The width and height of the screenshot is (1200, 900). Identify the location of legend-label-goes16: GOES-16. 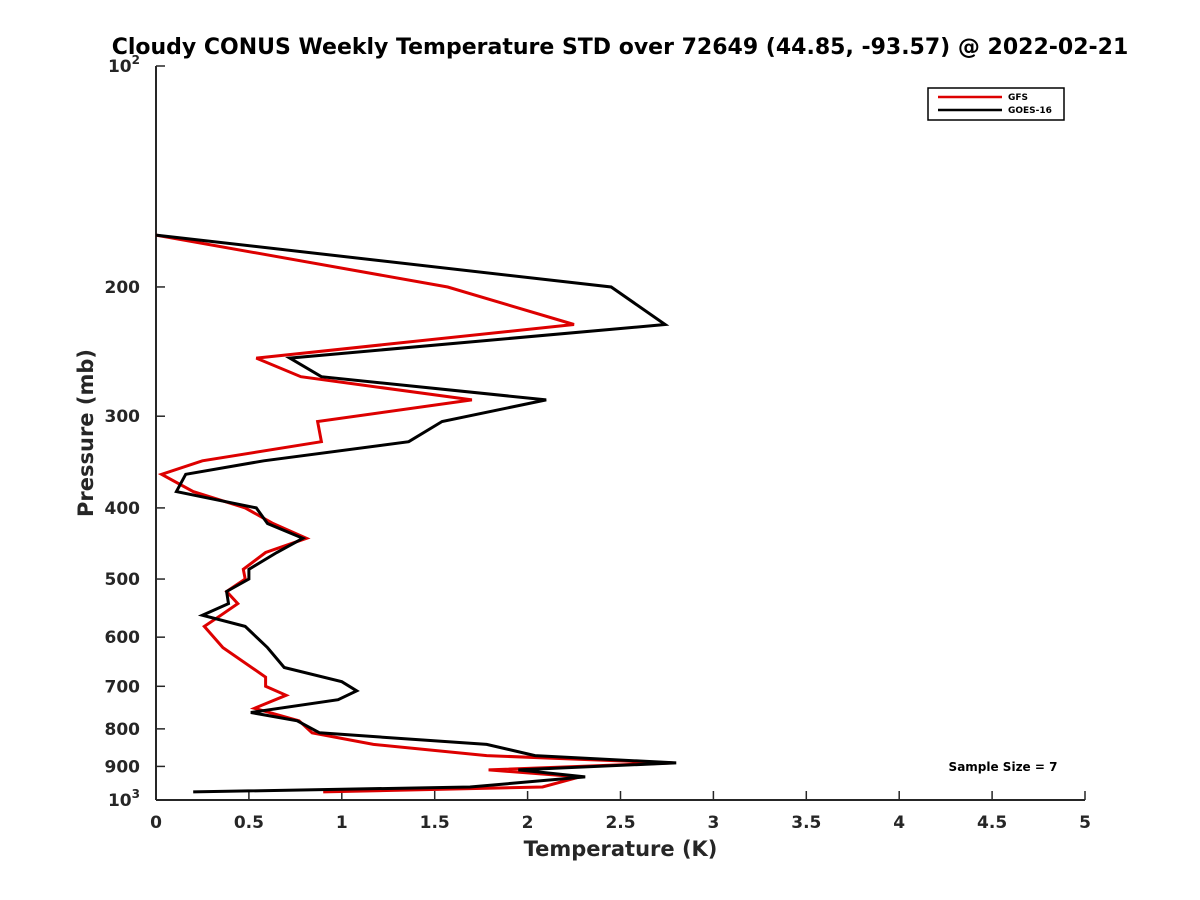
(1030, 111).